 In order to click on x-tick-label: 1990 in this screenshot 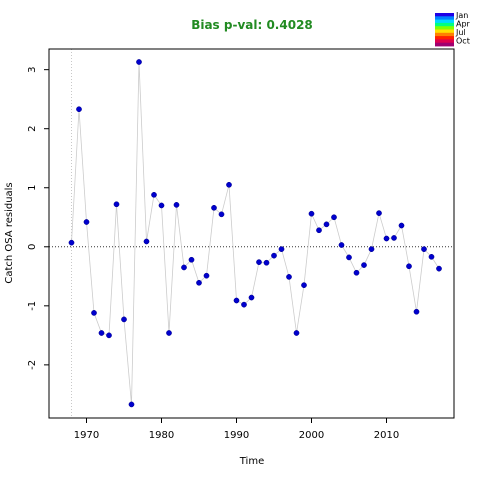, I will do `click(236, 435)`.